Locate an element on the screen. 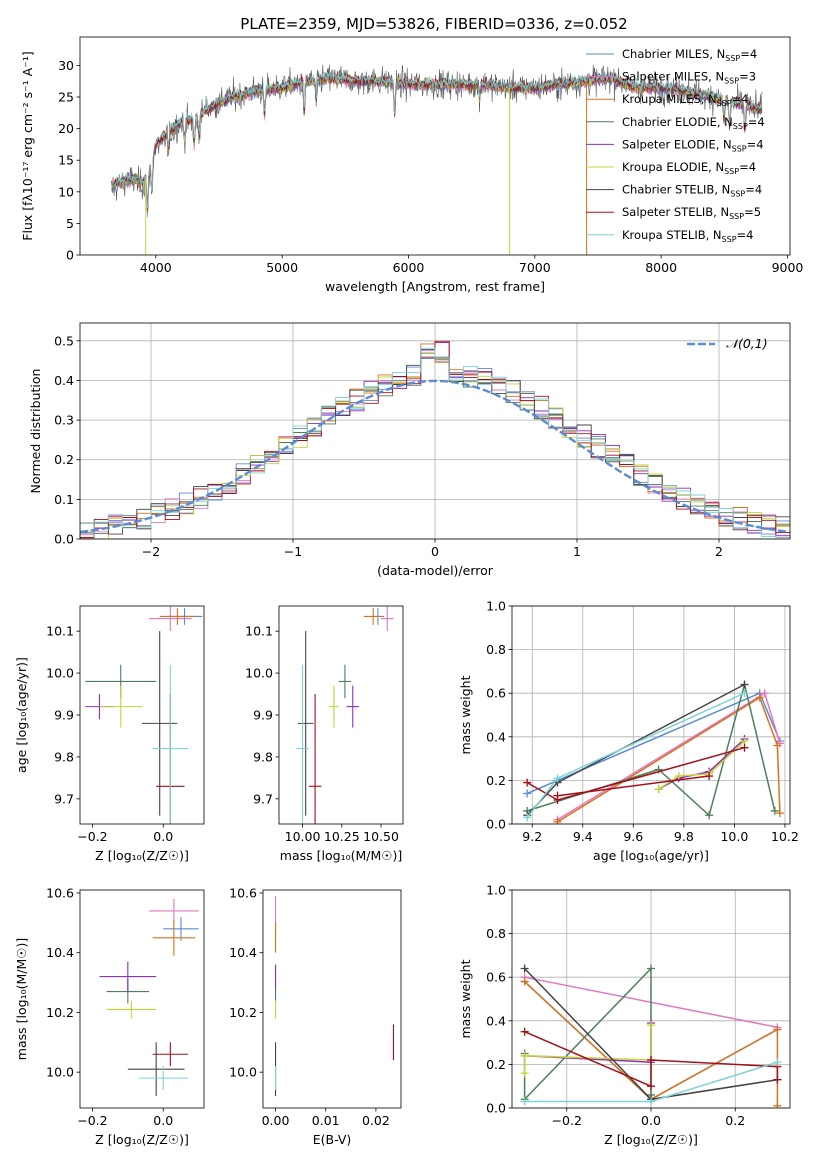 The image size is (819, 1170). gaussian-curve is located at coordinates (434, 456).